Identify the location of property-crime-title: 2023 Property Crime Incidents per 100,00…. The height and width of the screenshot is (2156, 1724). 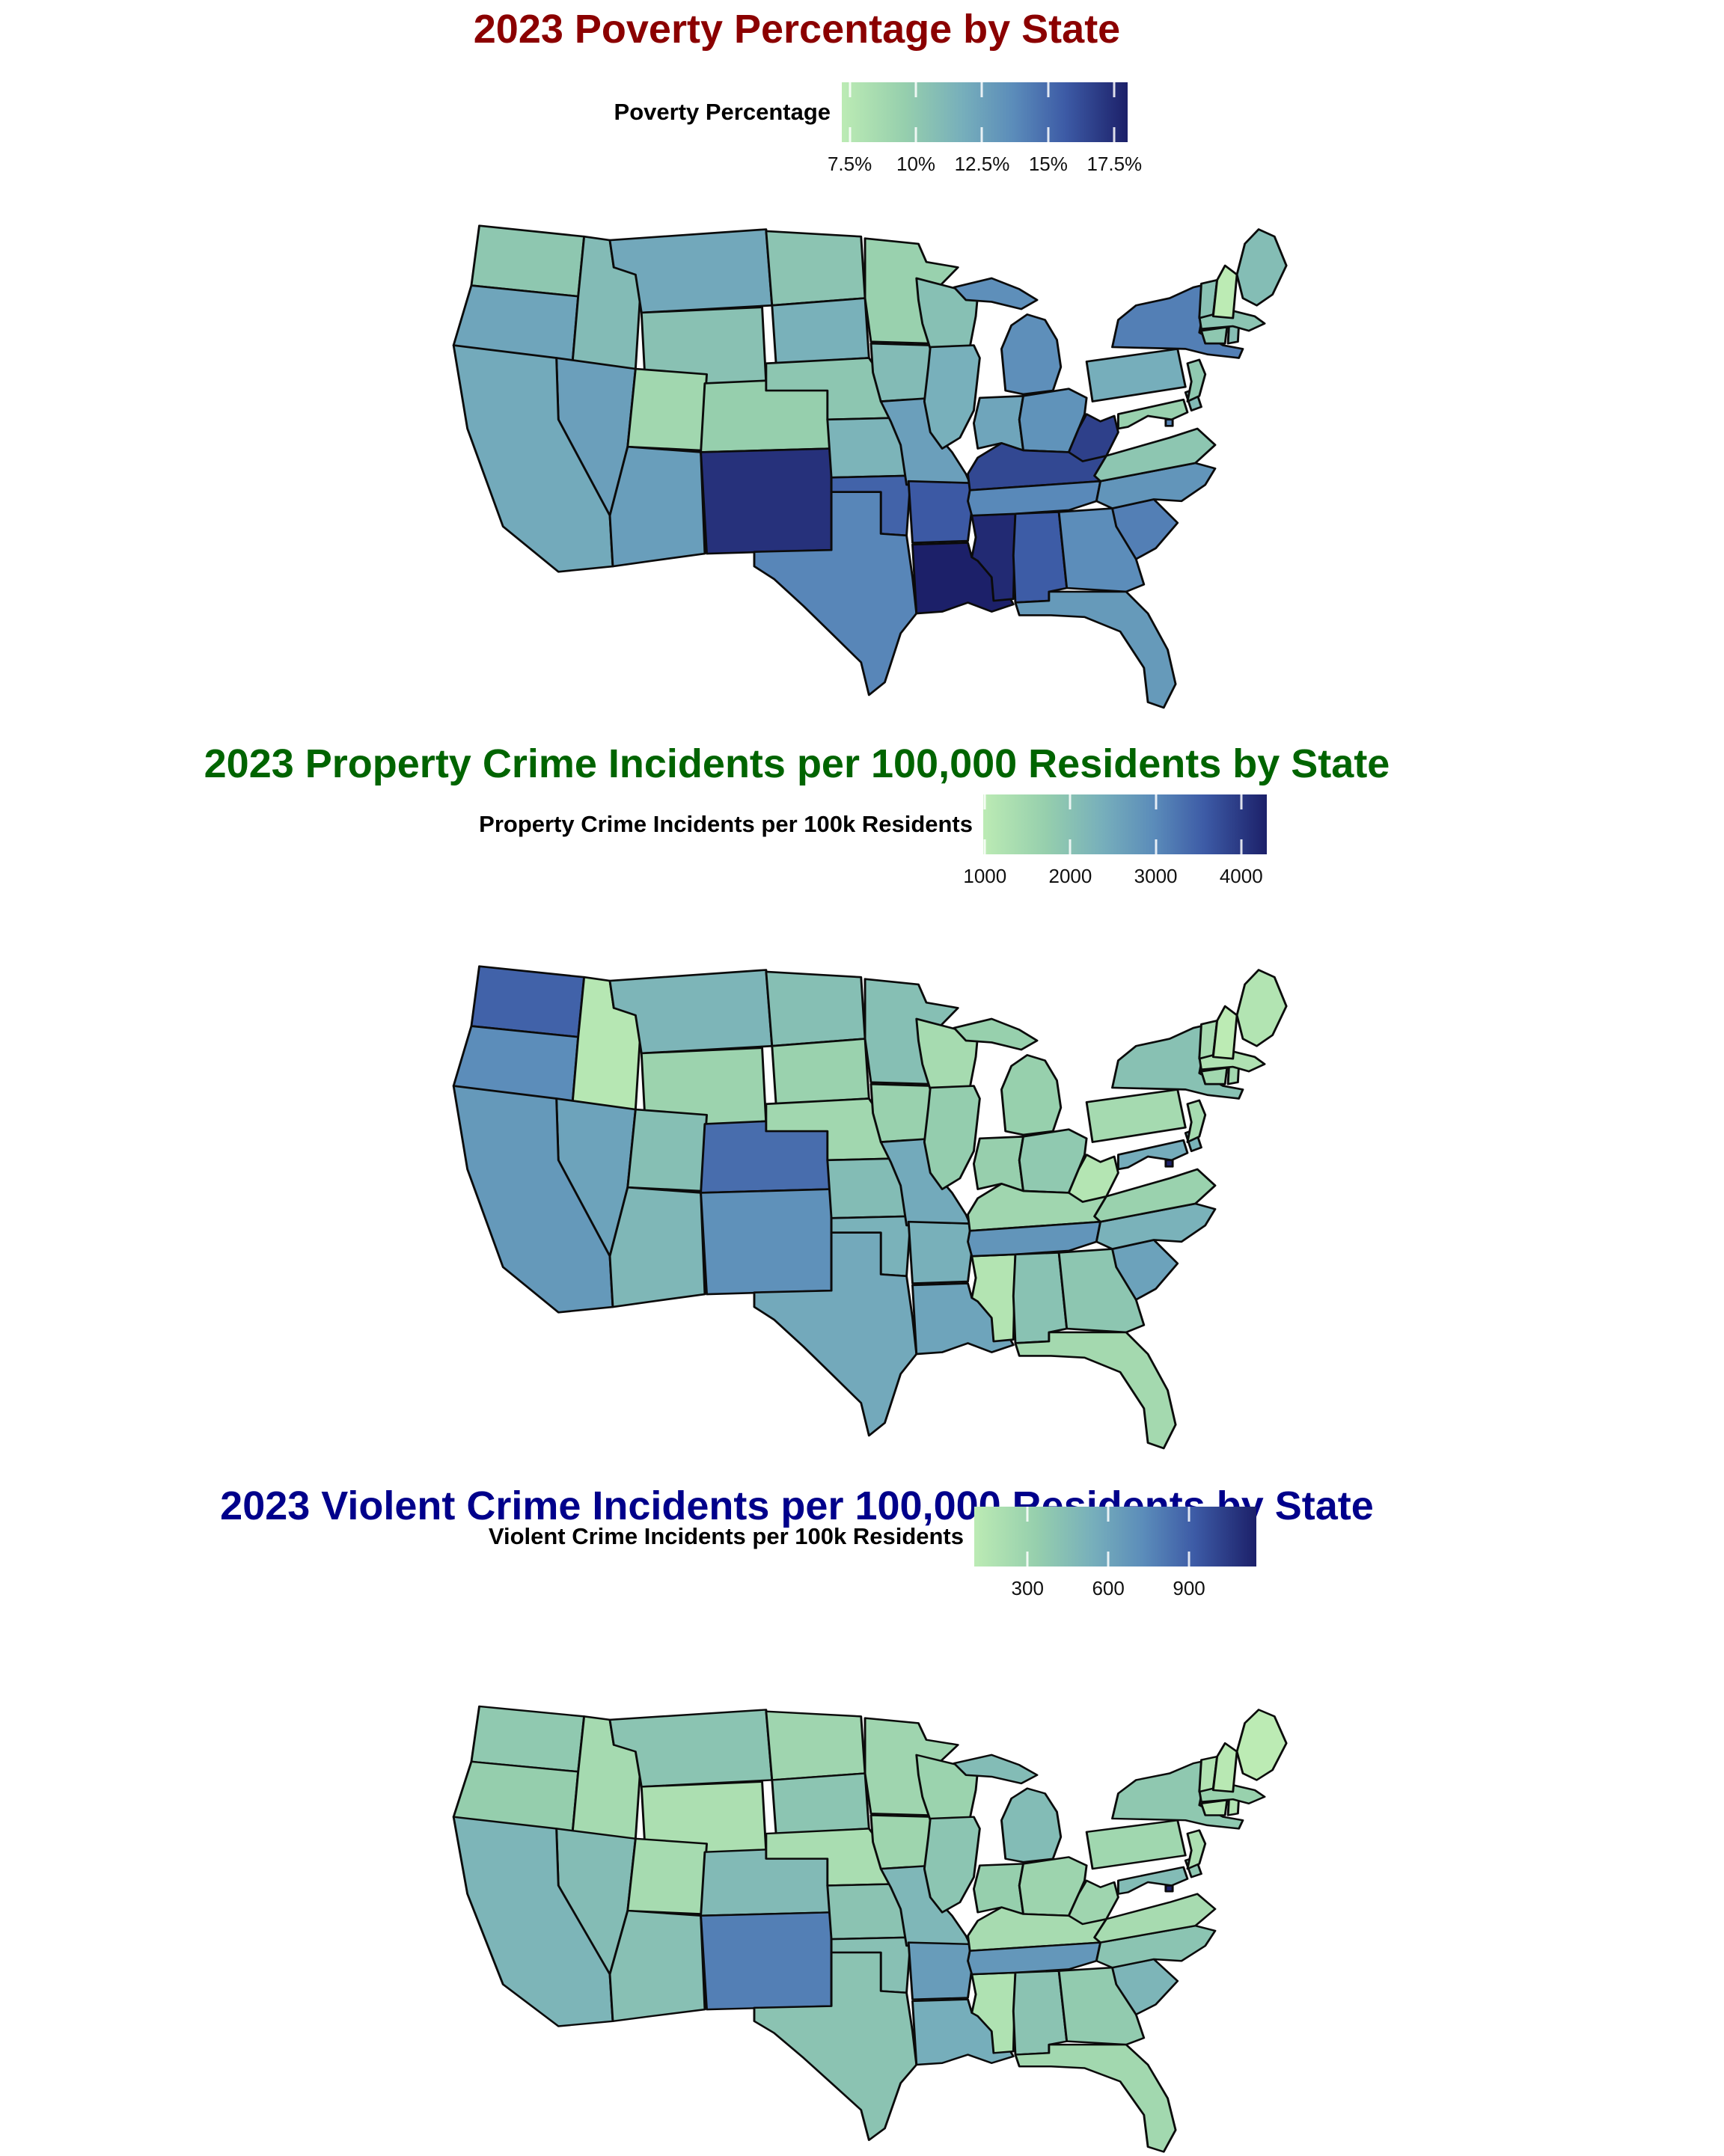
(797, 763).